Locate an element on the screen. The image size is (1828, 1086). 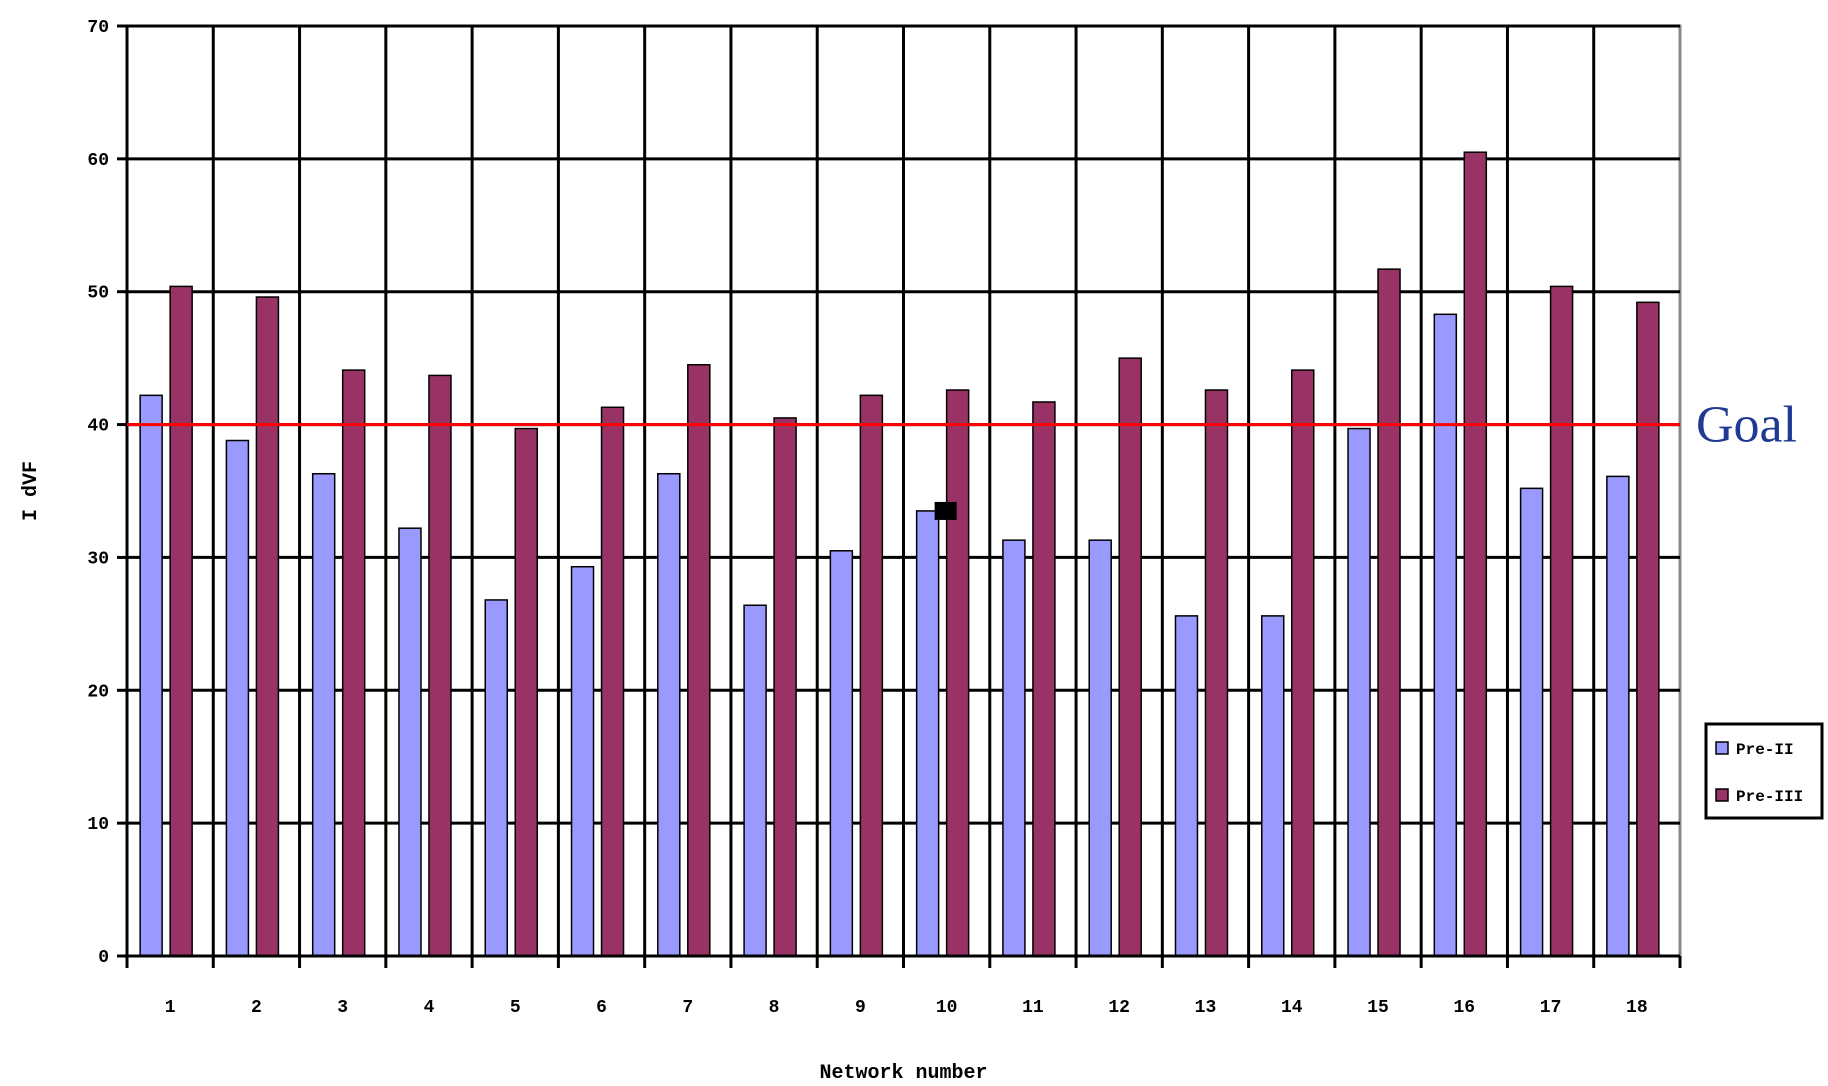
legend: Pre-II Pre-III is located at coordinates (1764, 771).